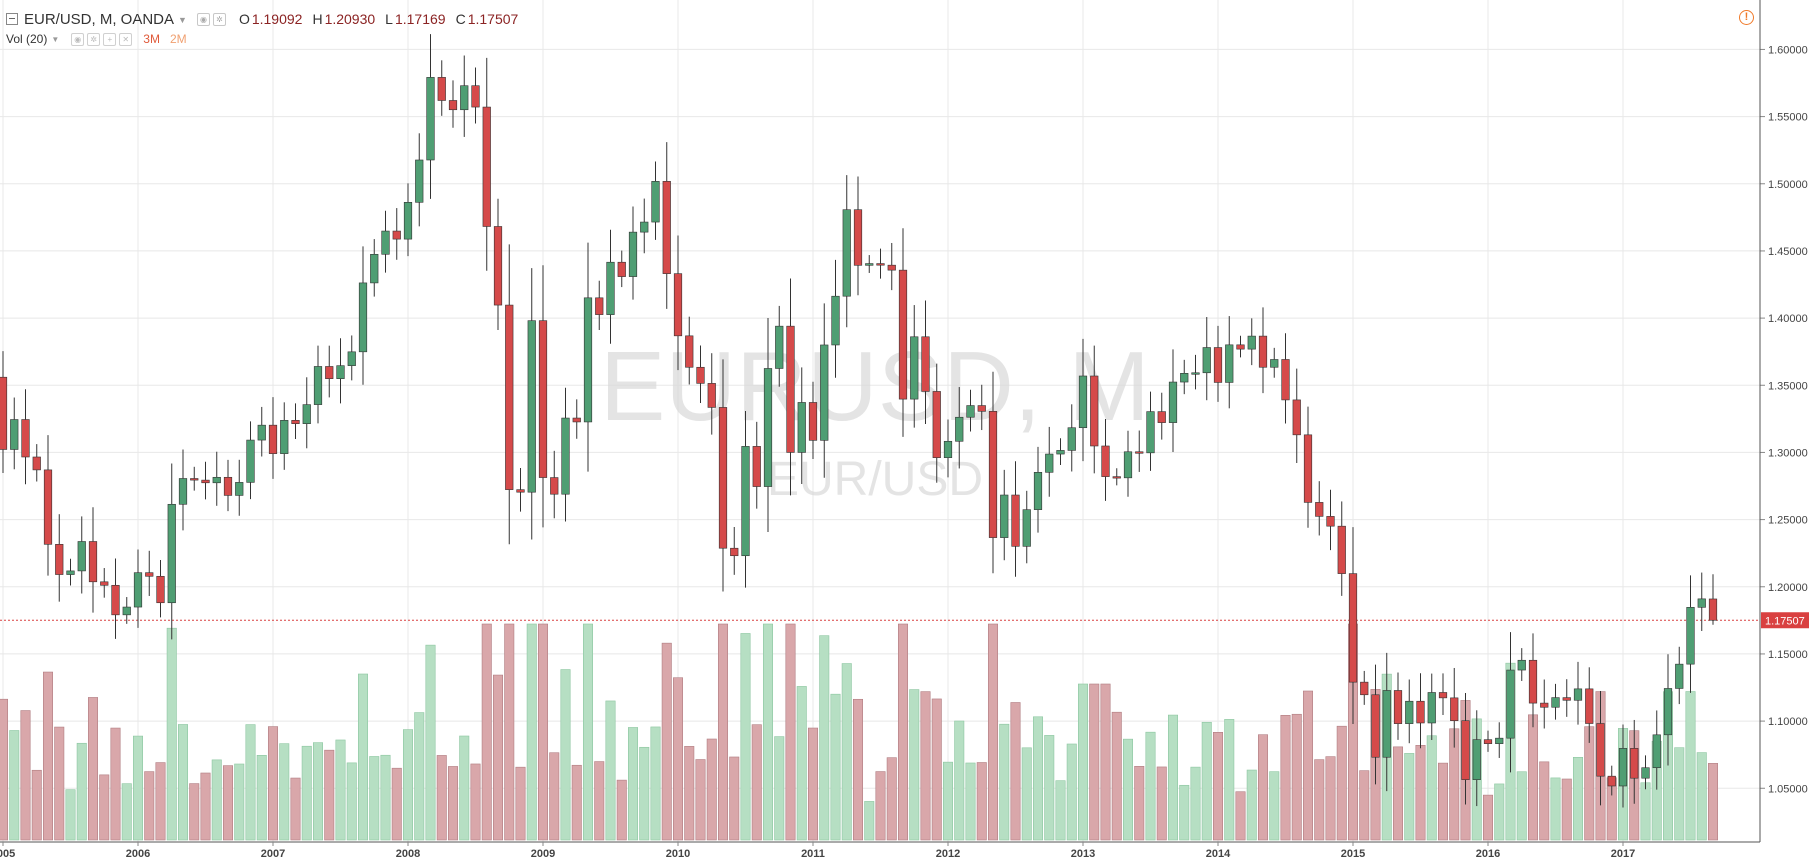 Image resolution: width=1810 pixels, height=860 pixels. What do you see at coordinates (420, 19) in the screenshot?
I see `low-value: 1.17169` at bounding box center [420, 19].